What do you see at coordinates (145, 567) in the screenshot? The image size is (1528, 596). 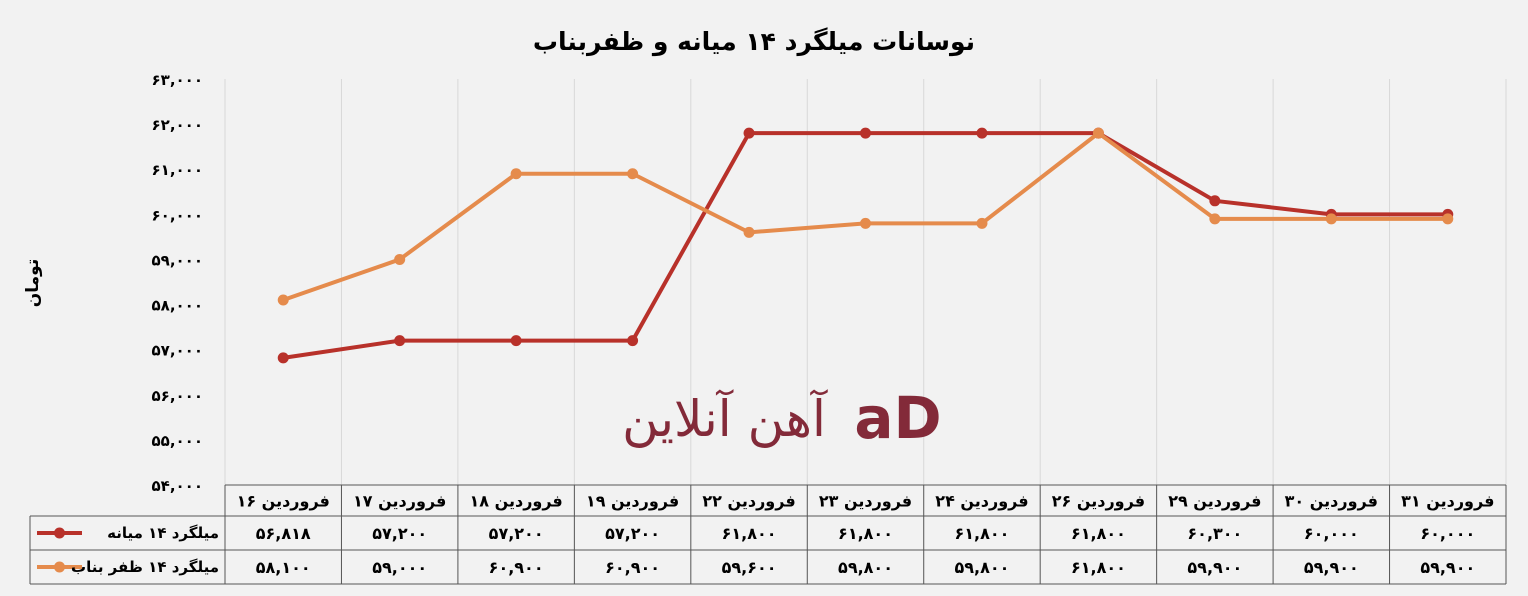 I see `legend-series-name: میلگرد ۱۴ ظفر بناب` at bounding box center [145, 567].